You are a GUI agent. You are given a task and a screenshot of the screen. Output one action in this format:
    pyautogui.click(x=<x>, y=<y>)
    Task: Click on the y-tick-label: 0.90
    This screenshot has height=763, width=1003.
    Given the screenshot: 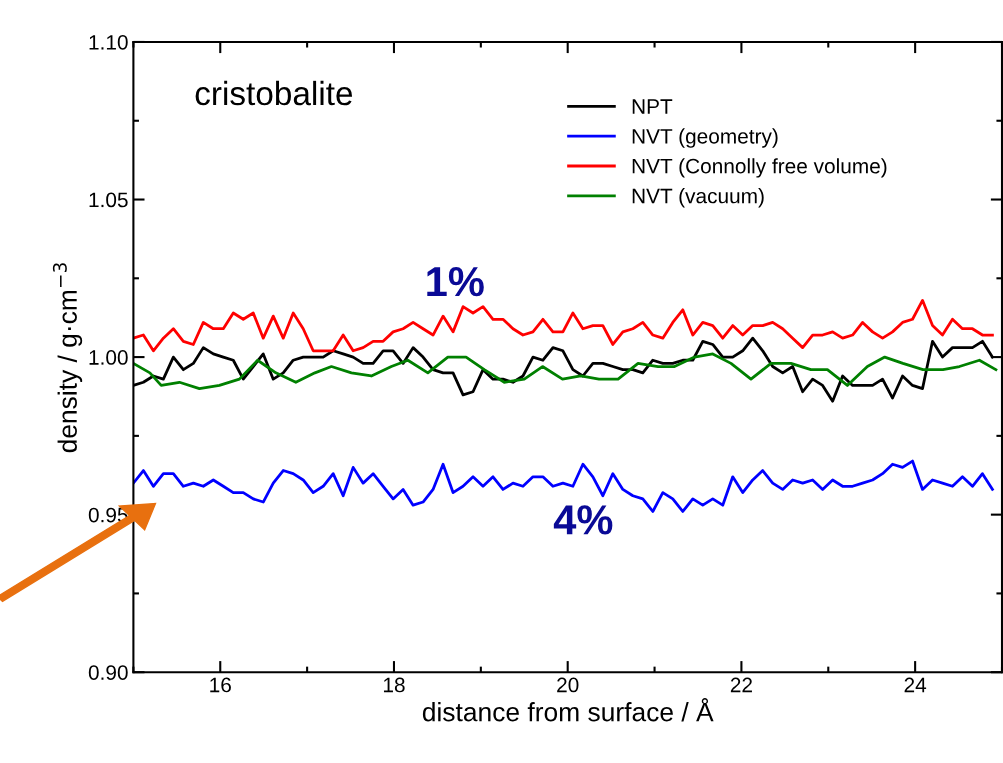 What is the action you would take?
    pyautogui.click(x=108, y=672)
    